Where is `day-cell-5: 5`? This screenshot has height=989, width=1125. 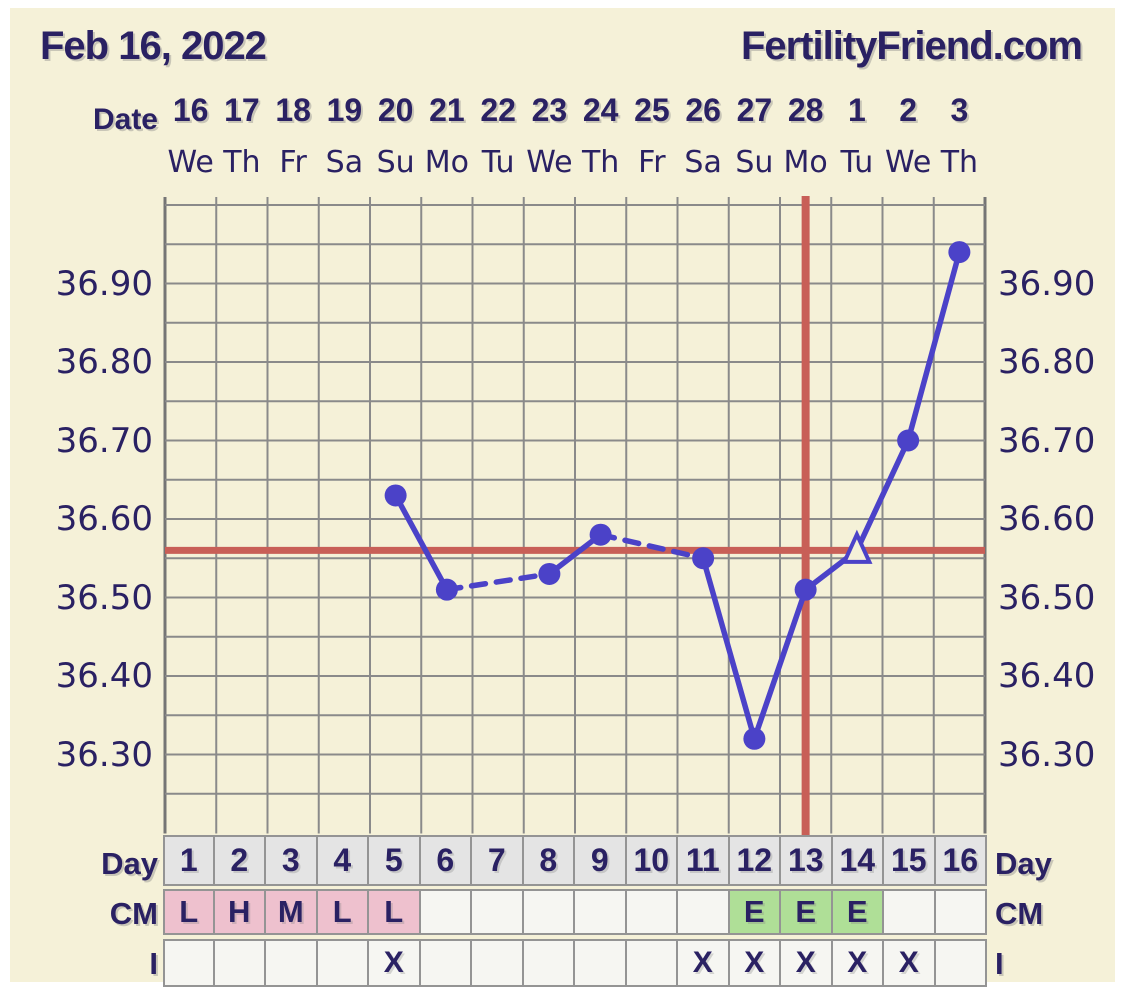 day-cell-5: 5 is located at coordinates (394, 860).